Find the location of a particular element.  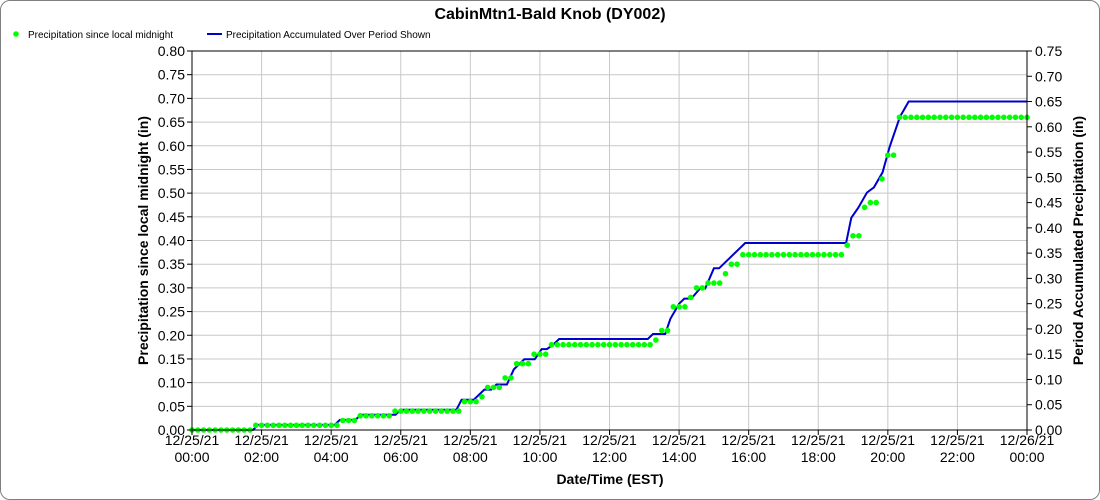

y-right-tick-label: 0.35 is located at coordinates (1048, 253).